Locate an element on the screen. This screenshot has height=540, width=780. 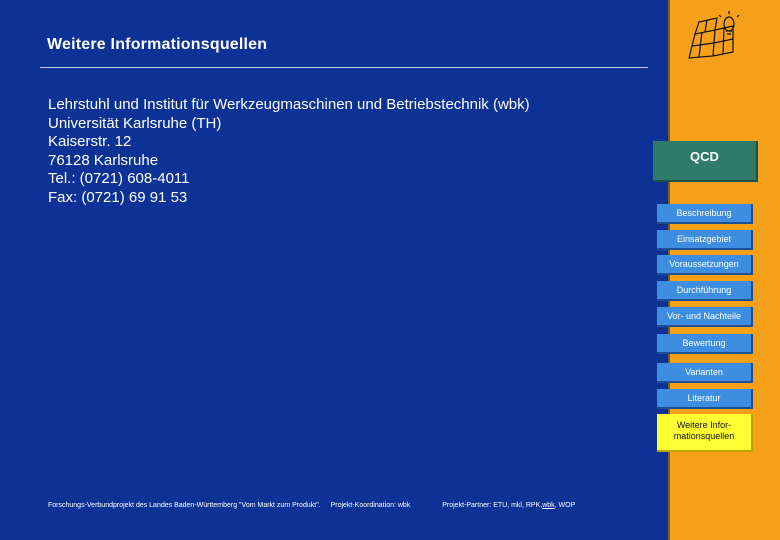
nav-weitere-informationsquellen-button: Weitere Infor- mationsquellen is located at coordinates (705, 433).